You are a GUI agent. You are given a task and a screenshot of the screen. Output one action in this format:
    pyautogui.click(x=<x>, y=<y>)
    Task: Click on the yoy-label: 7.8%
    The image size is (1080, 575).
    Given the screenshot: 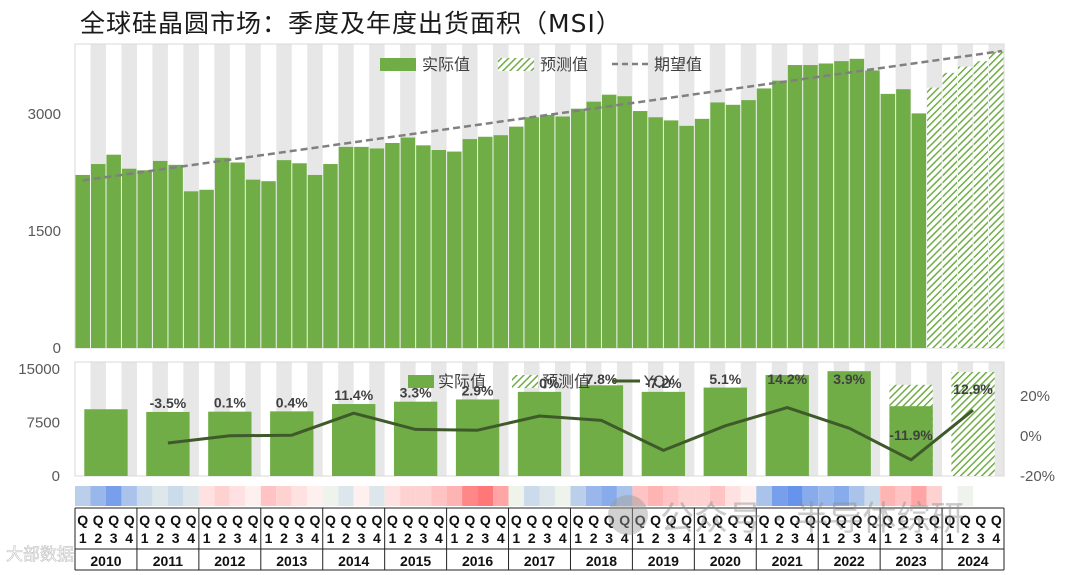 What is the action you would take?
    pyautogui.click(x=601, y=379)
    